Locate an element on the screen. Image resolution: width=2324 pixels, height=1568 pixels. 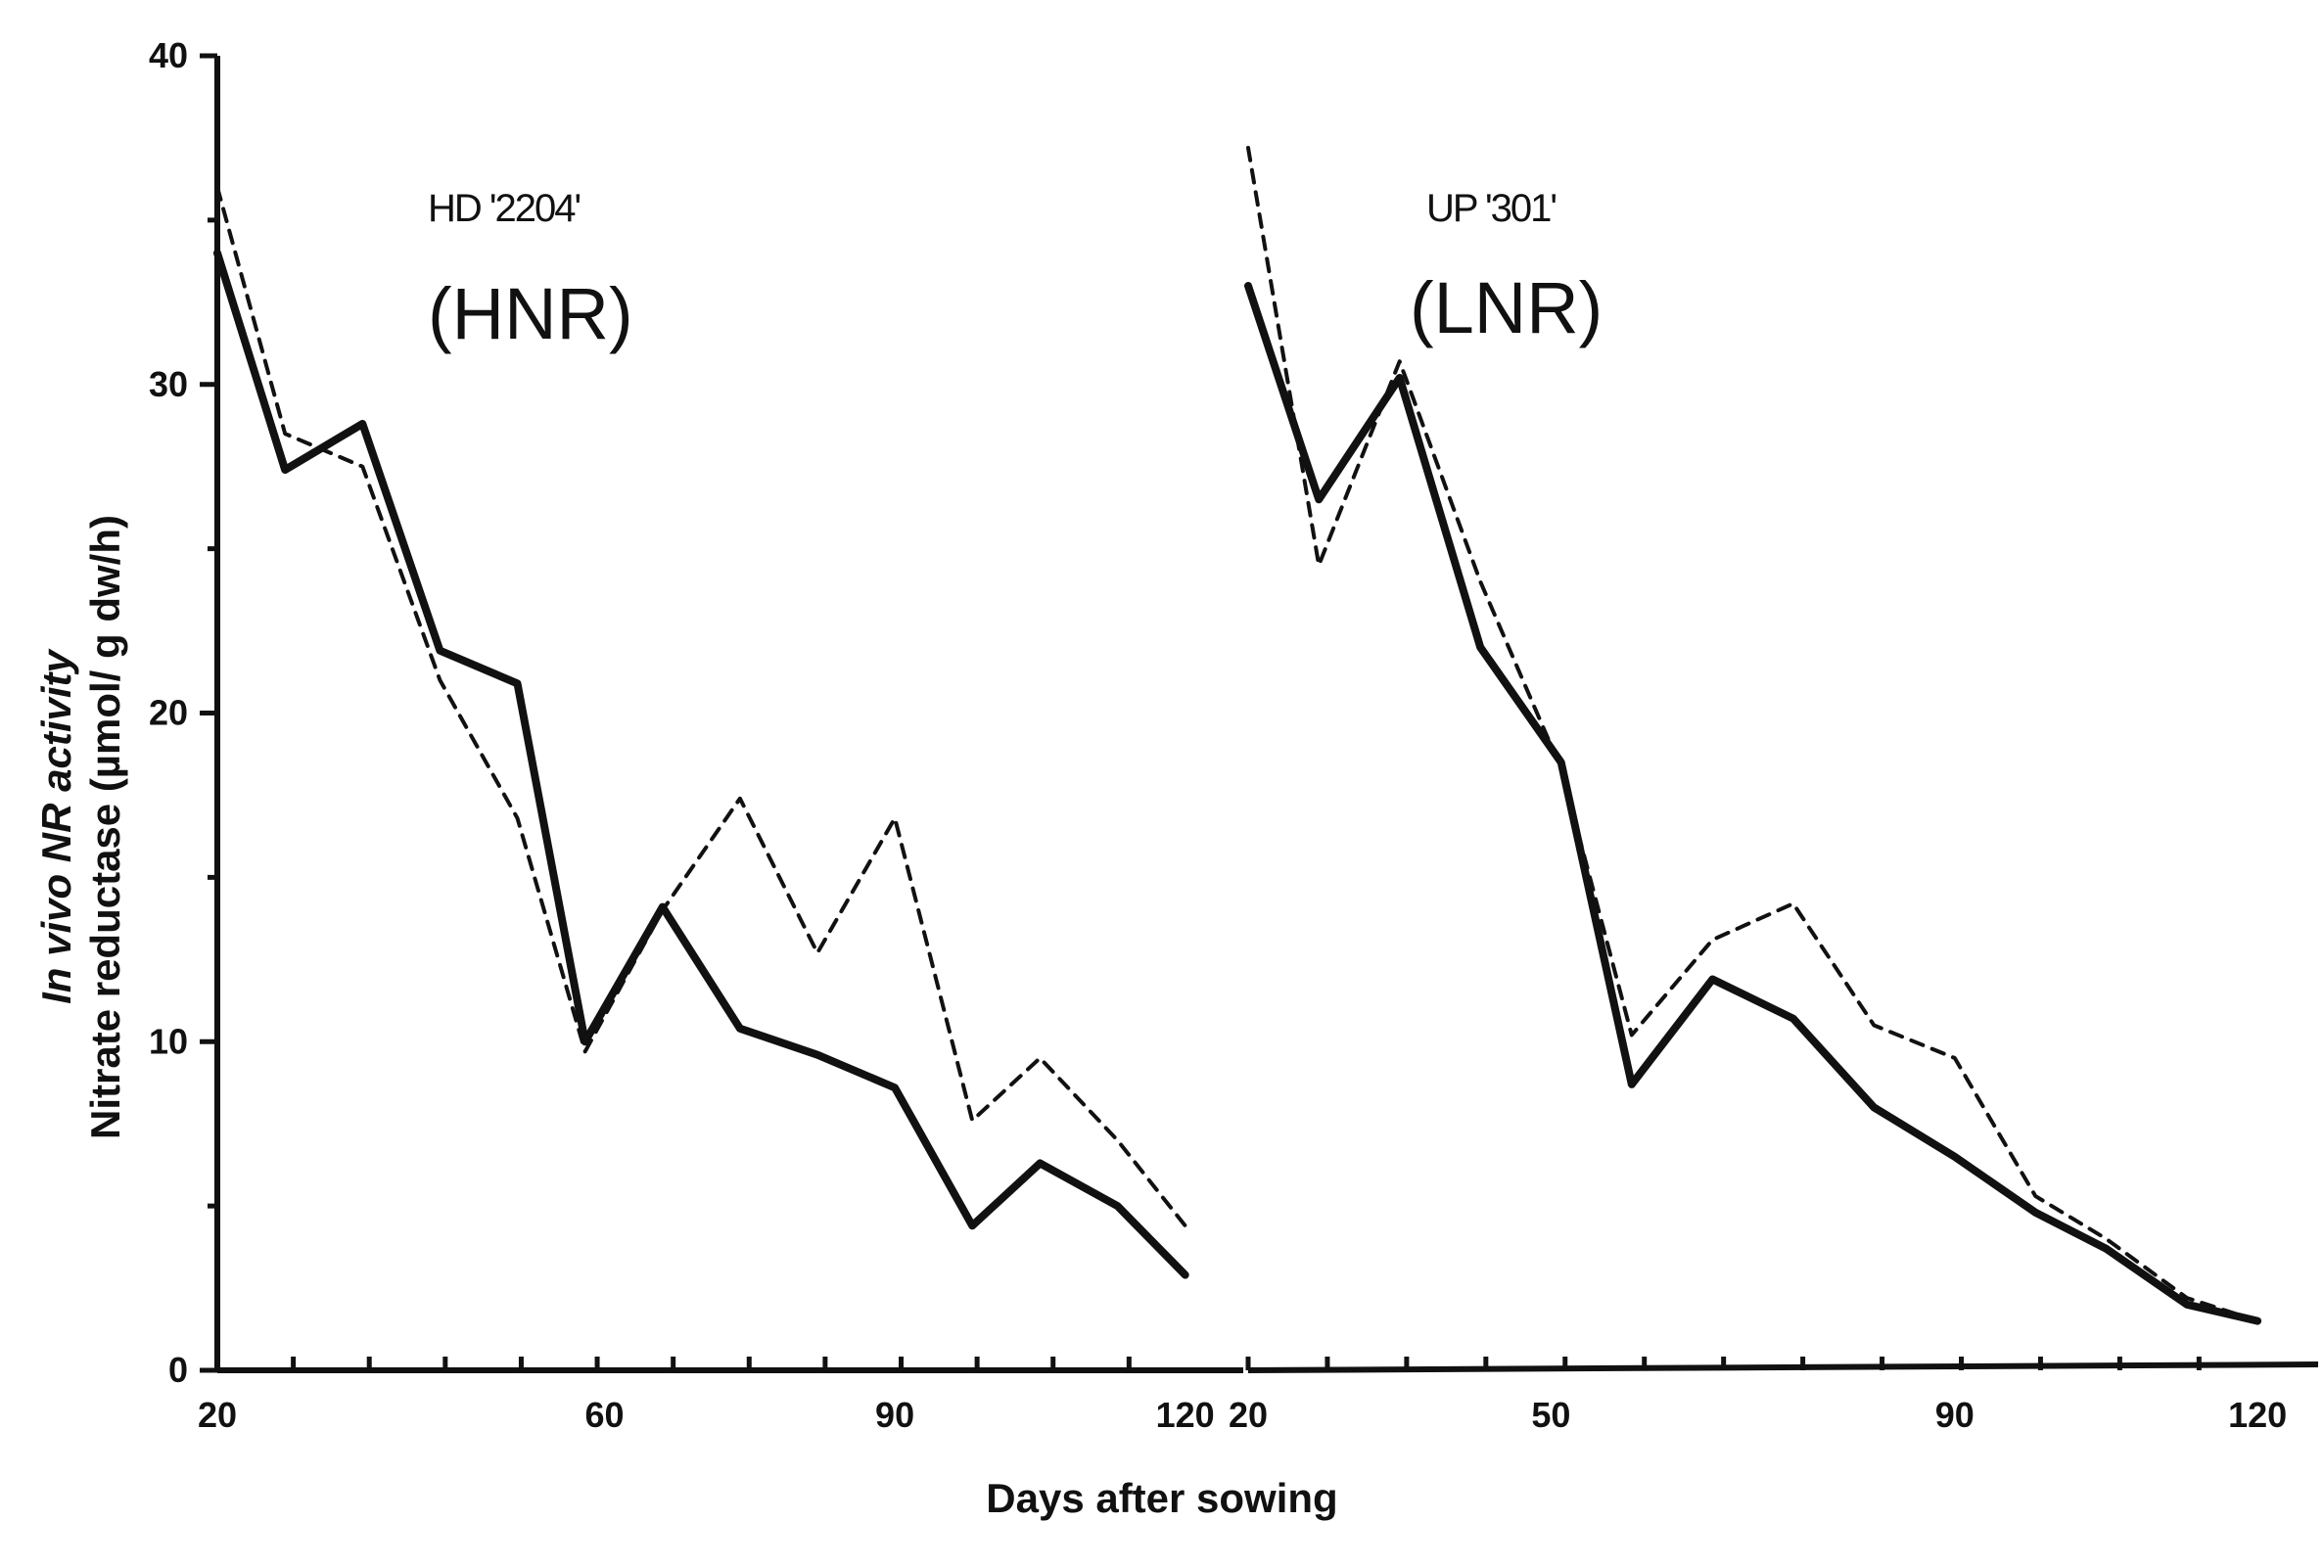
y-tick-label: 20 is located at coordinates (168, 713).